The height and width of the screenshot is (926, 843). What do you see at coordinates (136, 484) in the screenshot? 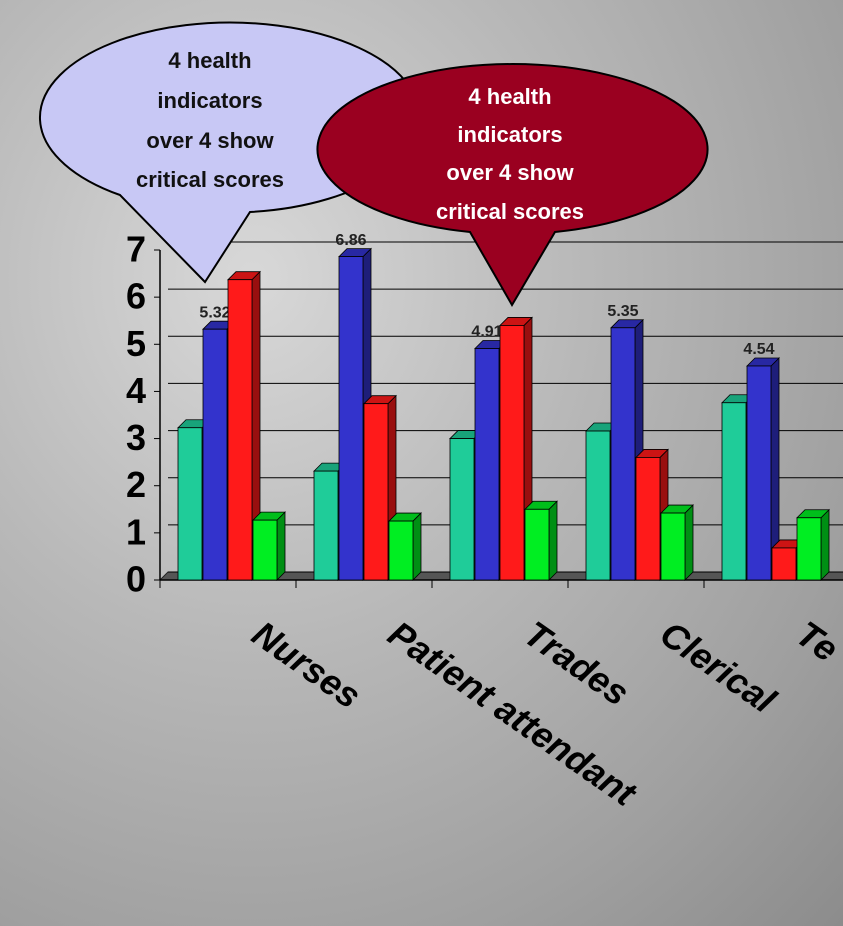
I see `y-tick-label: 2` at bounding box center [136, 484].